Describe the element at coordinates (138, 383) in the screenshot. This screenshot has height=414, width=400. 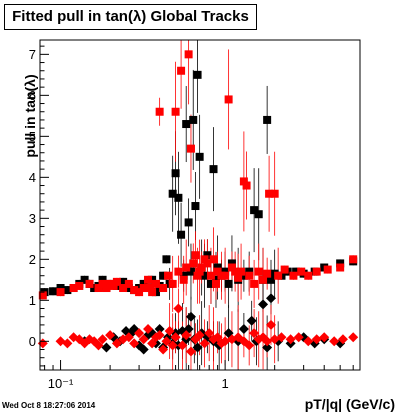
I see `x-tick-labels: 10⁻¹ 1` at that location.